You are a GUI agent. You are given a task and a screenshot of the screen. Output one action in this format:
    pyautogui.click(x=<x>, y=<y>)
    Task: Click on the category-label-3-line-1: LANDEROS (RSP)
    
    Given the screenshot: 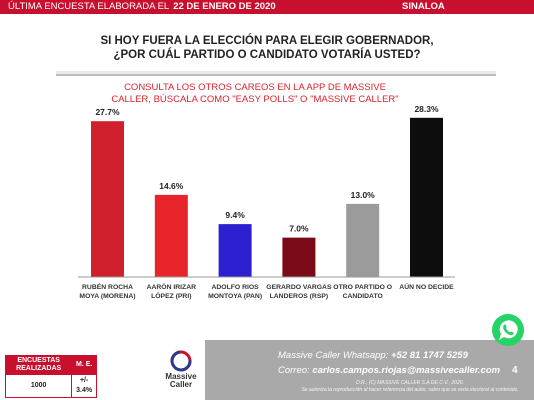 What is the action you would take?
    pyautogui.click(x=299, y=296)
    